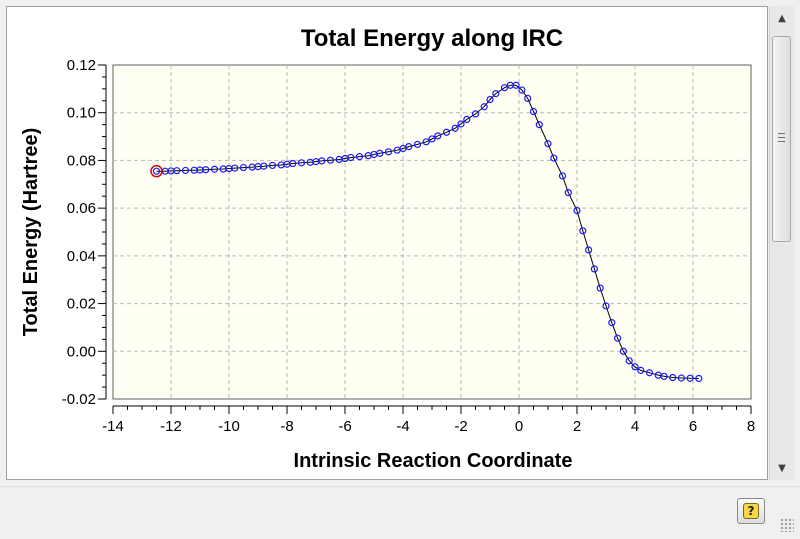  What do you see at coordinates (781, 243) in the screenshot?
I see `vertical-scrollbar: ▲ ▼` at bounding box center [781, 243].